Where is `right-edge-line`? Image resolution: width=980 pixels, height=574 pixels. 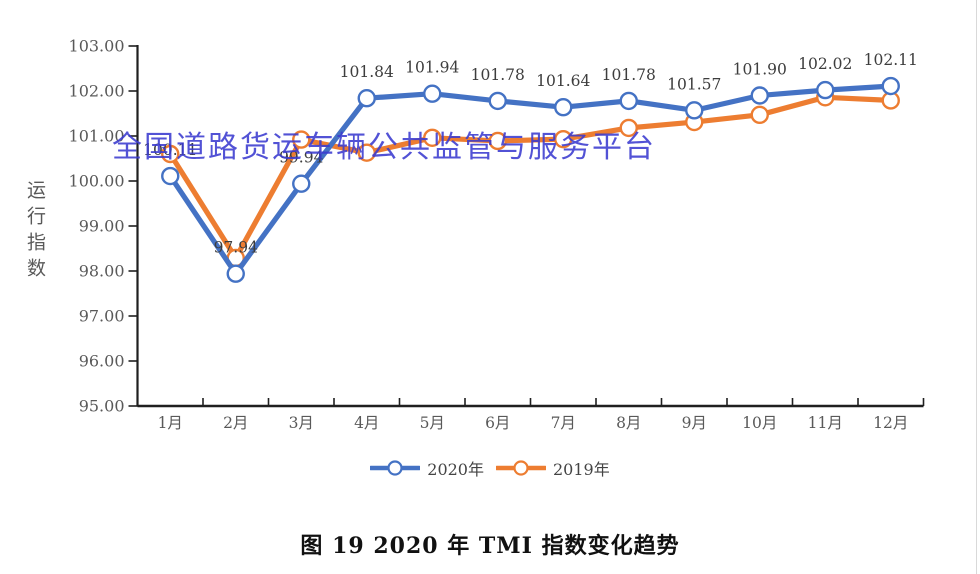
right-edge-line is located at coordinates (976, 287).